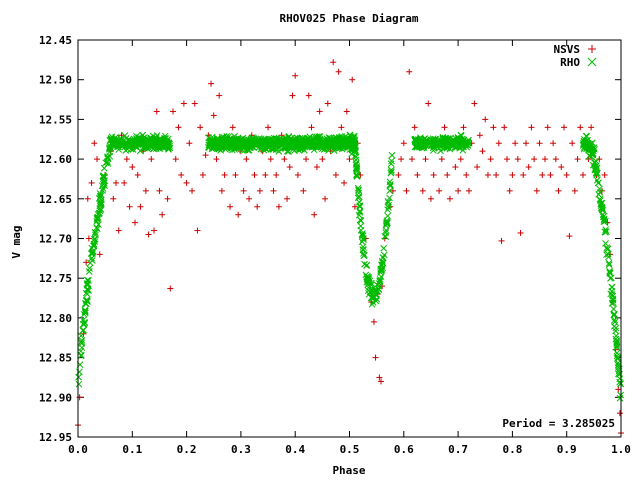 This screenshot has height=480, width=640. What do you see at coordinates (55, 40) in the screenshot?
I see `y-tick-label: 12.45` at bounding box center [55, 40].